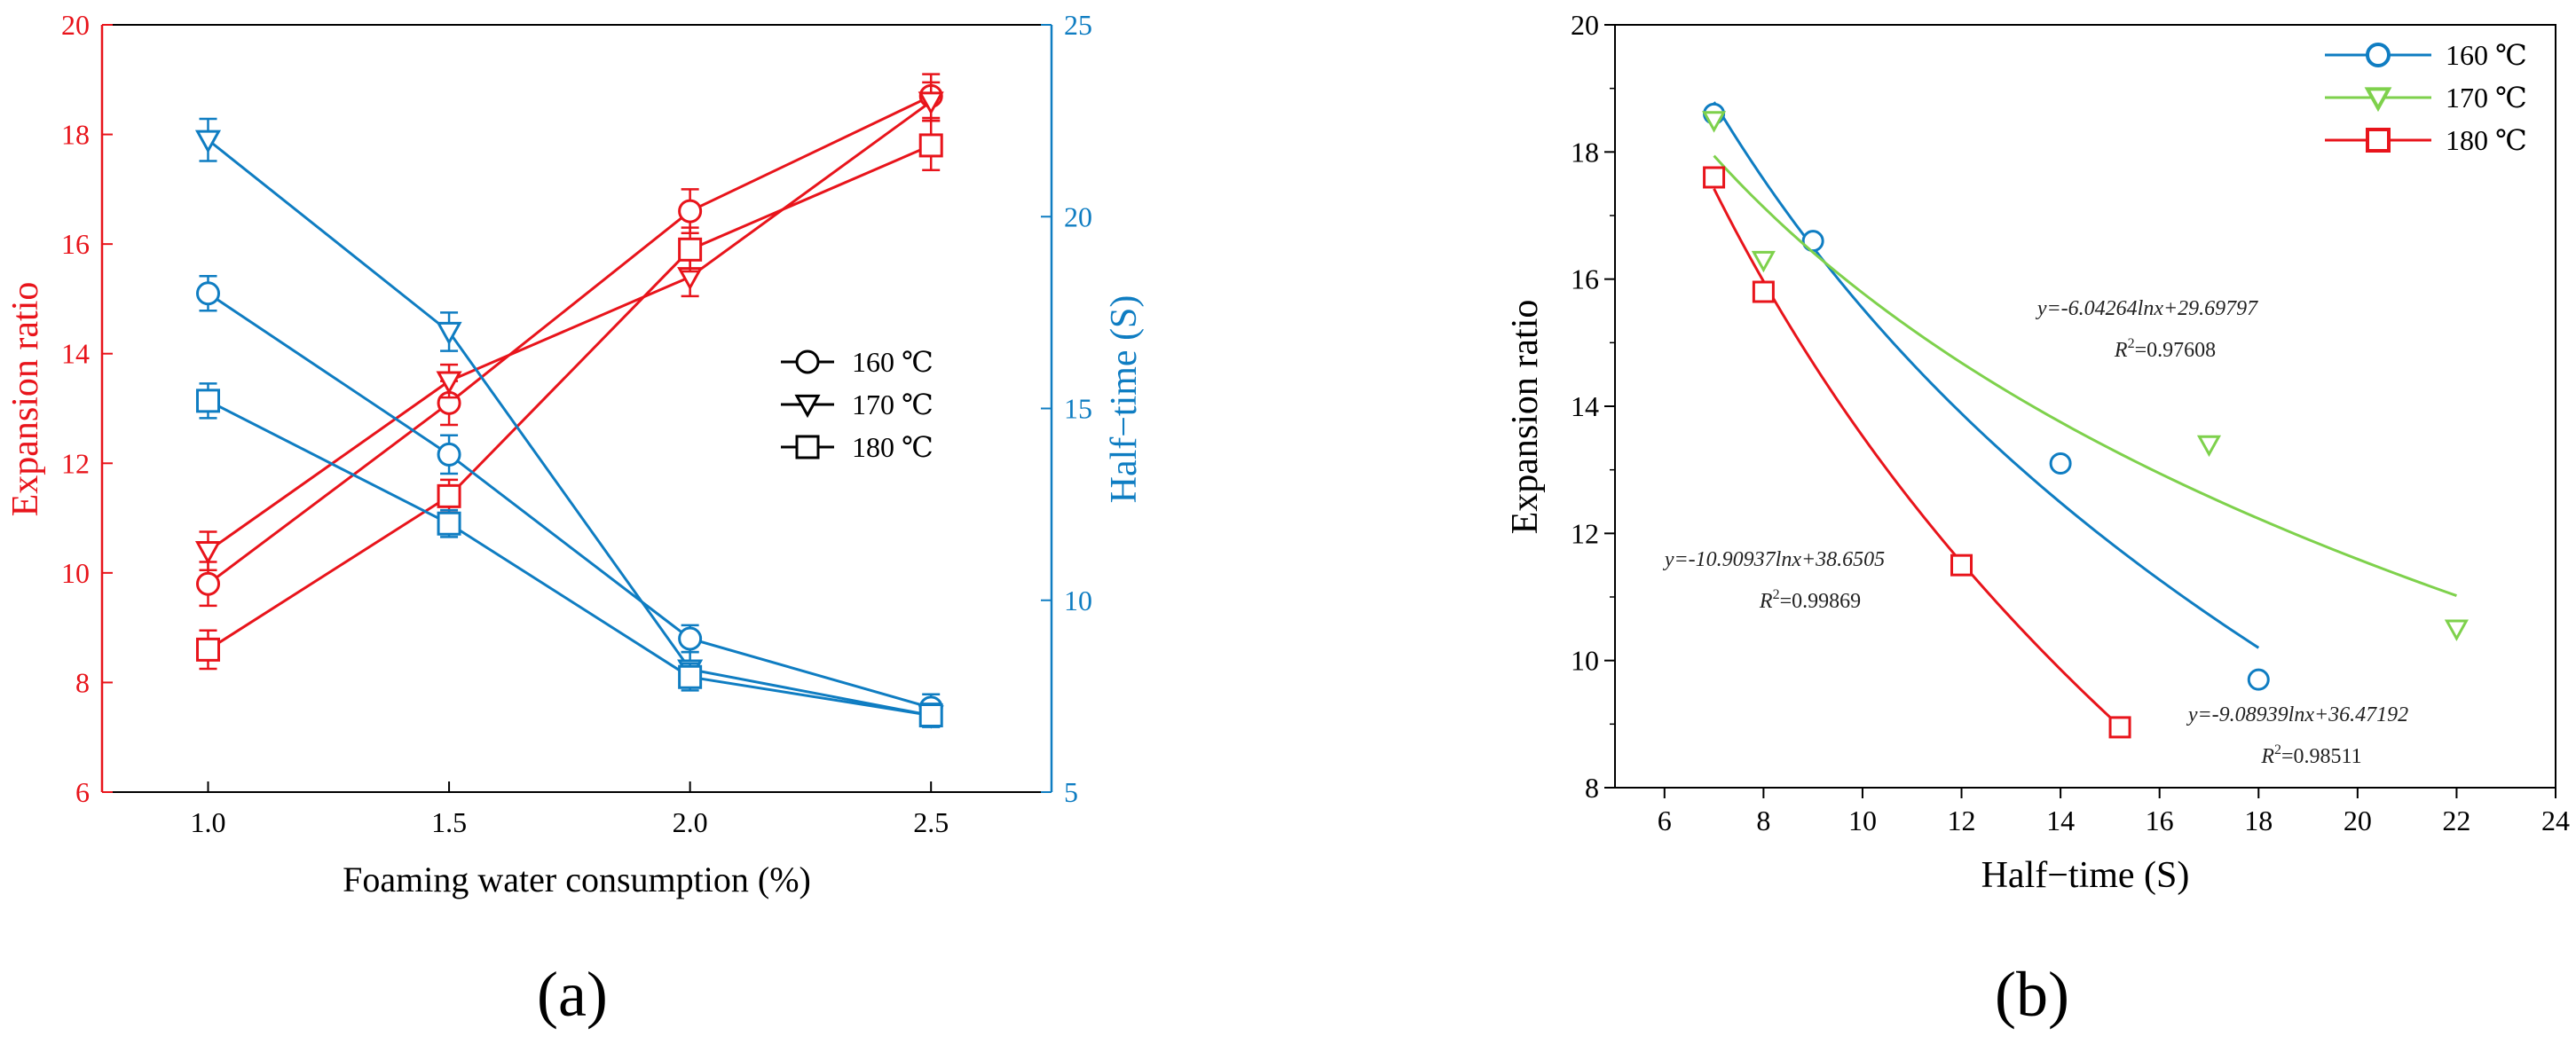 Image resolution: width=2576 pixels, height=1052 pixels. Describe the element at coordinates (893, 404) in the screenshot. I see `chart-a-legend-label: 170 ℃` at that location.